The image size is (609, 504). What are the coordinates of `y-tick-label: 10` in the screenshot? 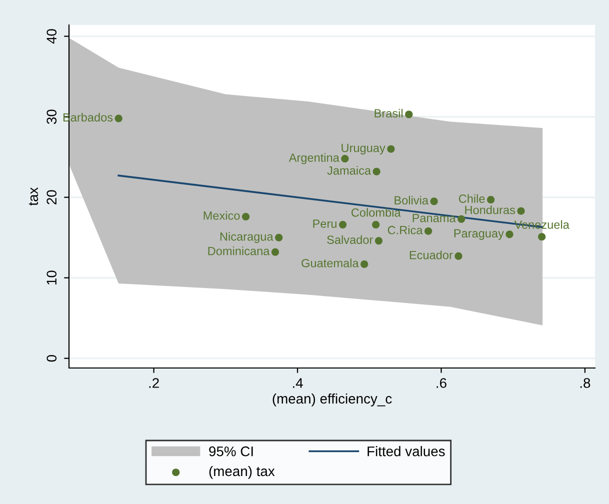 It's located at (51, 277).